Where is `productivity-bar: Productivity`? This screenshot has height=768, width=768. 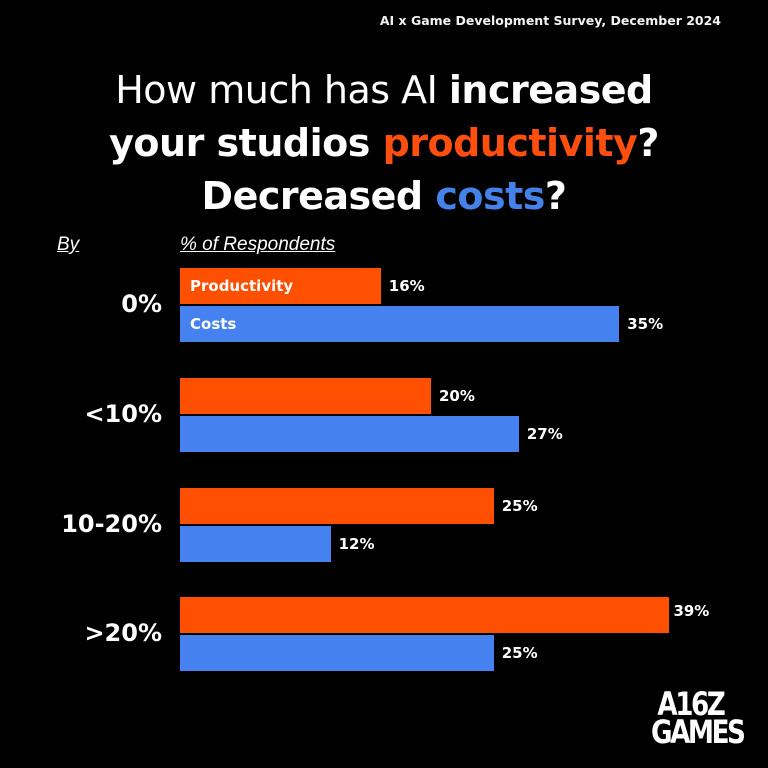 productivity-bar: Productivity is located at coordinates (280, 286).